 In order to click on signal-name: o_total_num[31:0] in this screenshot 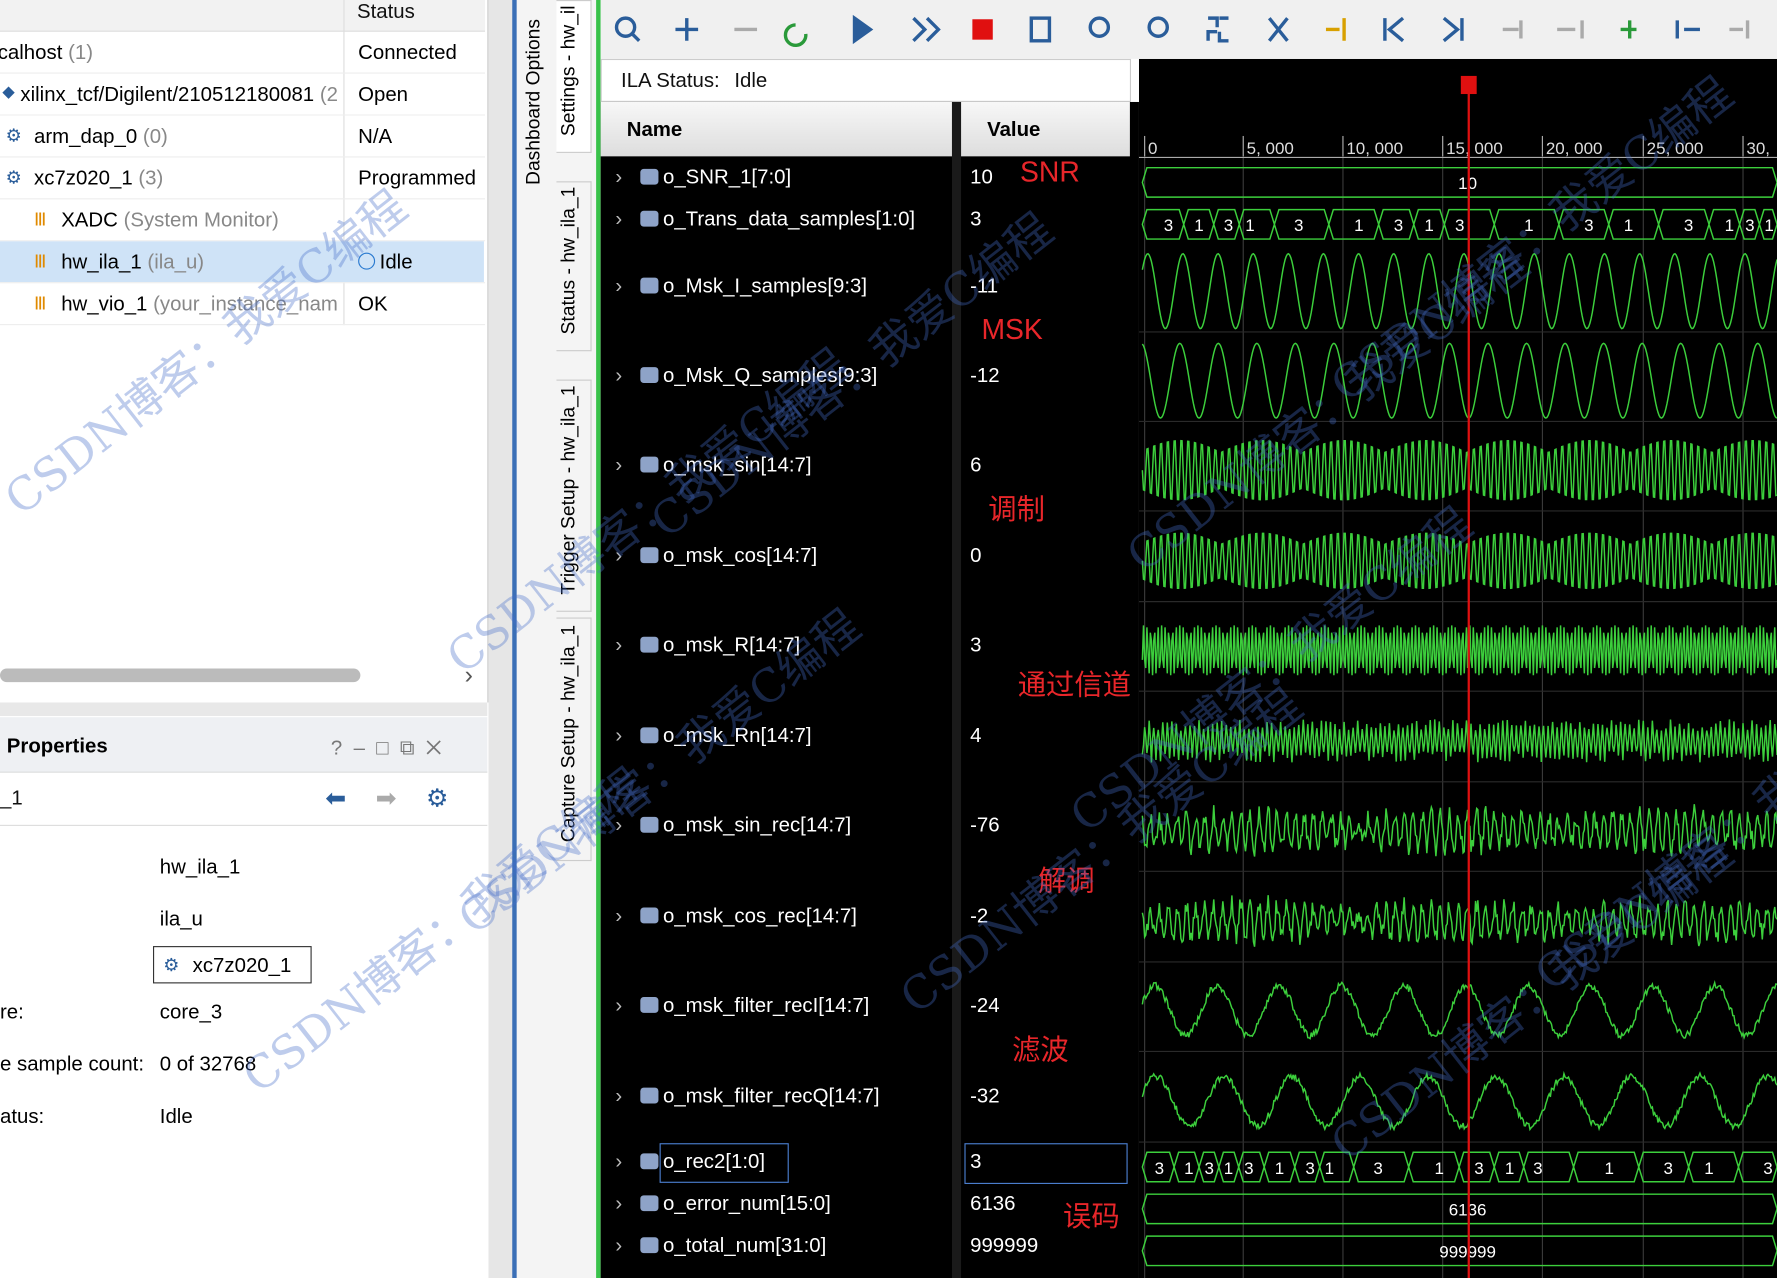, I will do `click(744, 1245)`.